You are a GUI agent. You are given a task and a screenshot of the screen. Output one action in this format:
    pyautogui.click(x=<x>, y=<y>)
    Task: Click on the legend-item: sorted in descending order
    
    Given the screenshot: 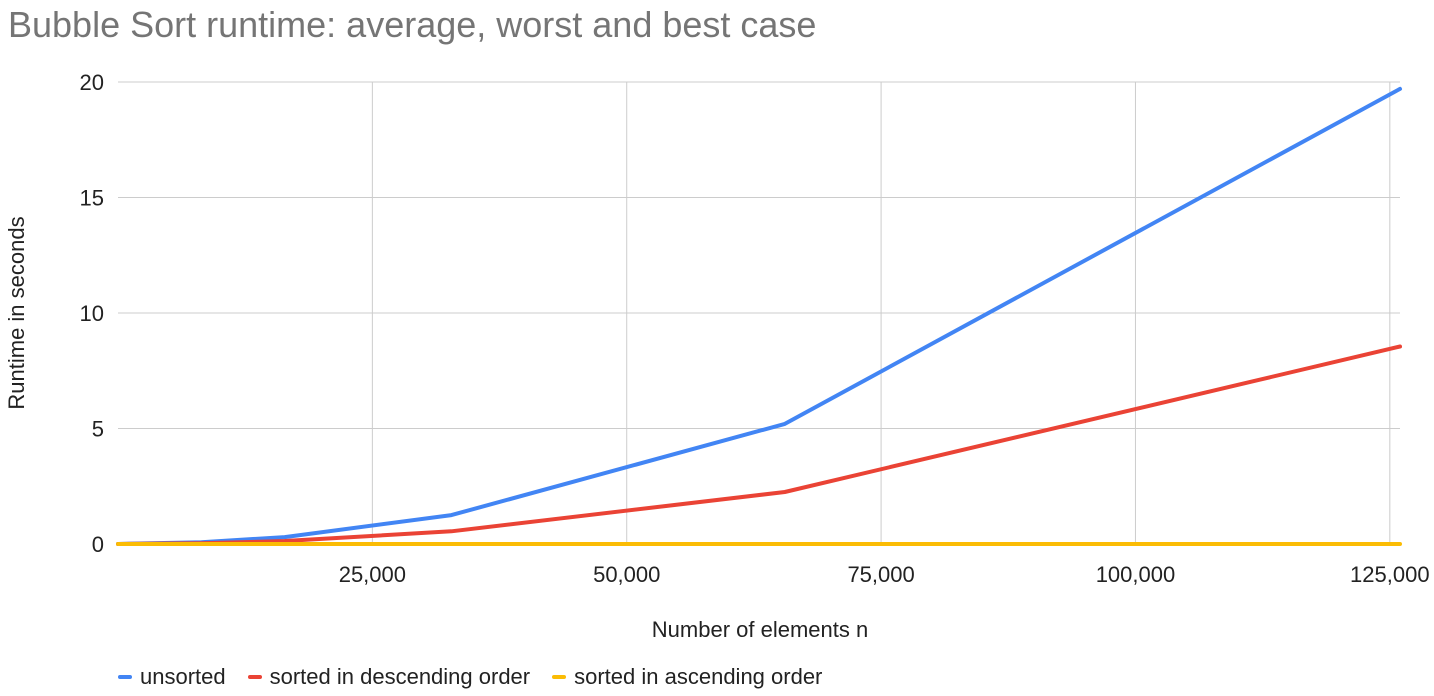 What is the action you would take?
    pyautogui.click(x=389, y=677)
    